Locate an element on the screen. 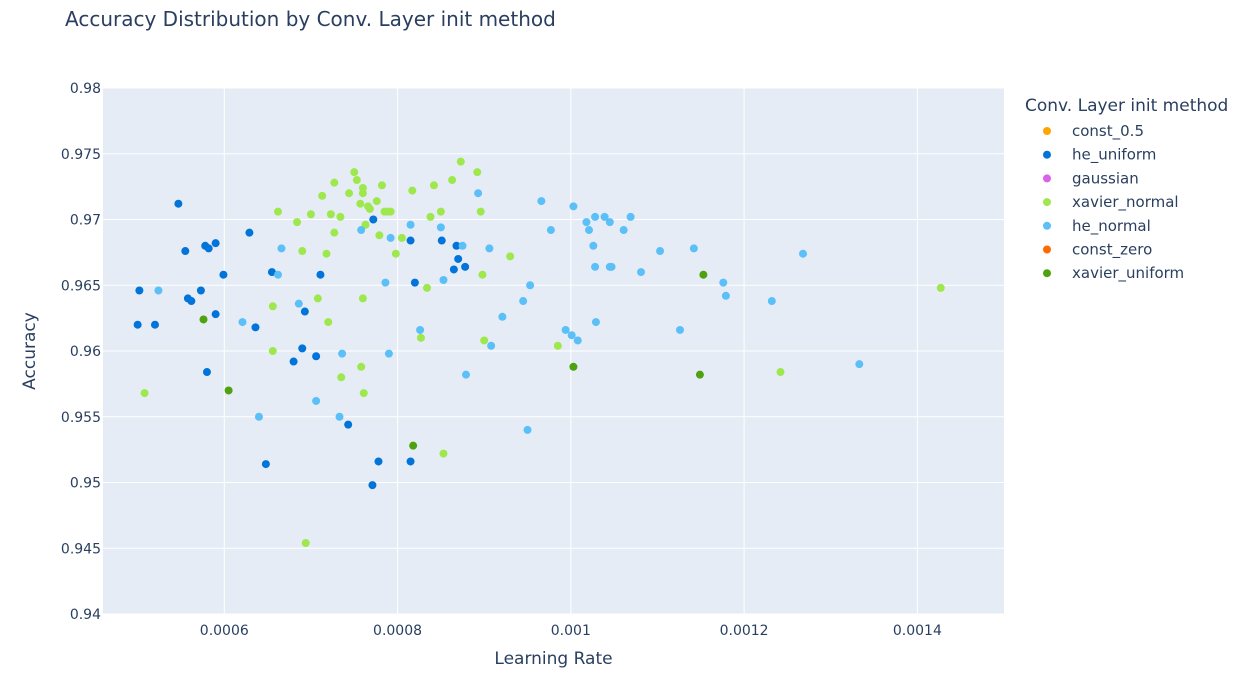 The height and width of the screenshot is (677, 1241). y-tick-label: 0.98 is located at coordinates (85, 89).